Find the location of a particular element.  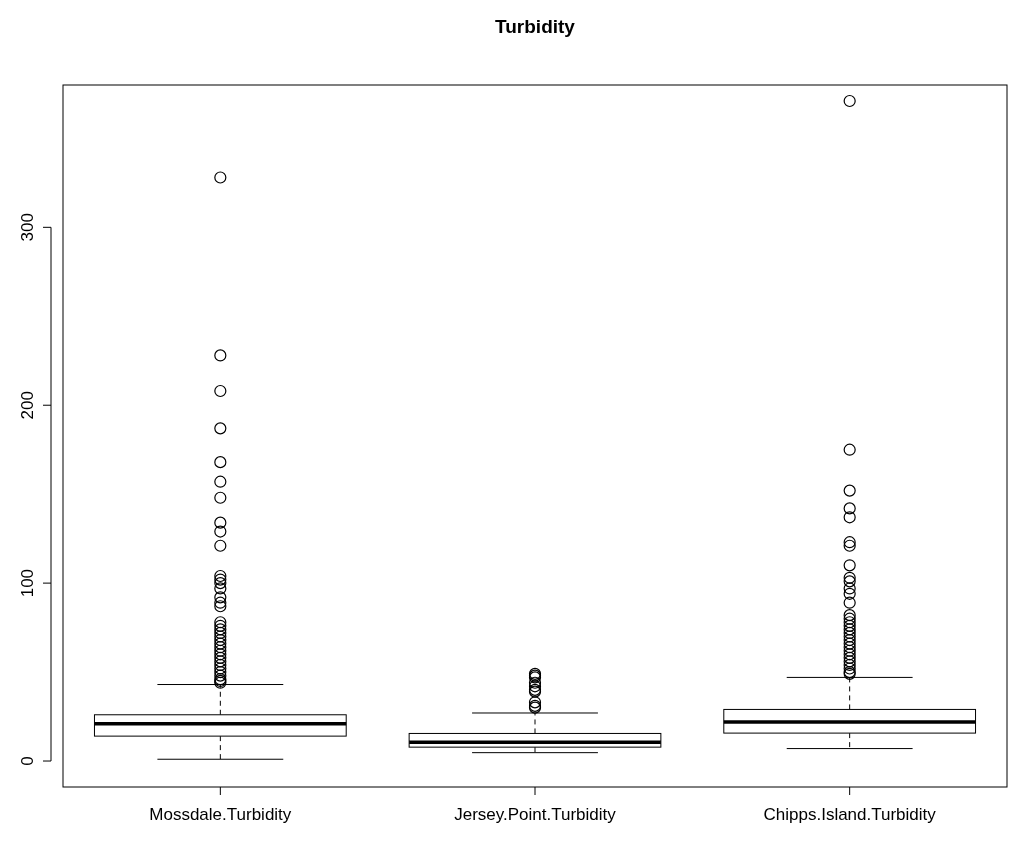

x-tick-label: Jersey.Point.Turbidity is located at coordinates (535, 814).